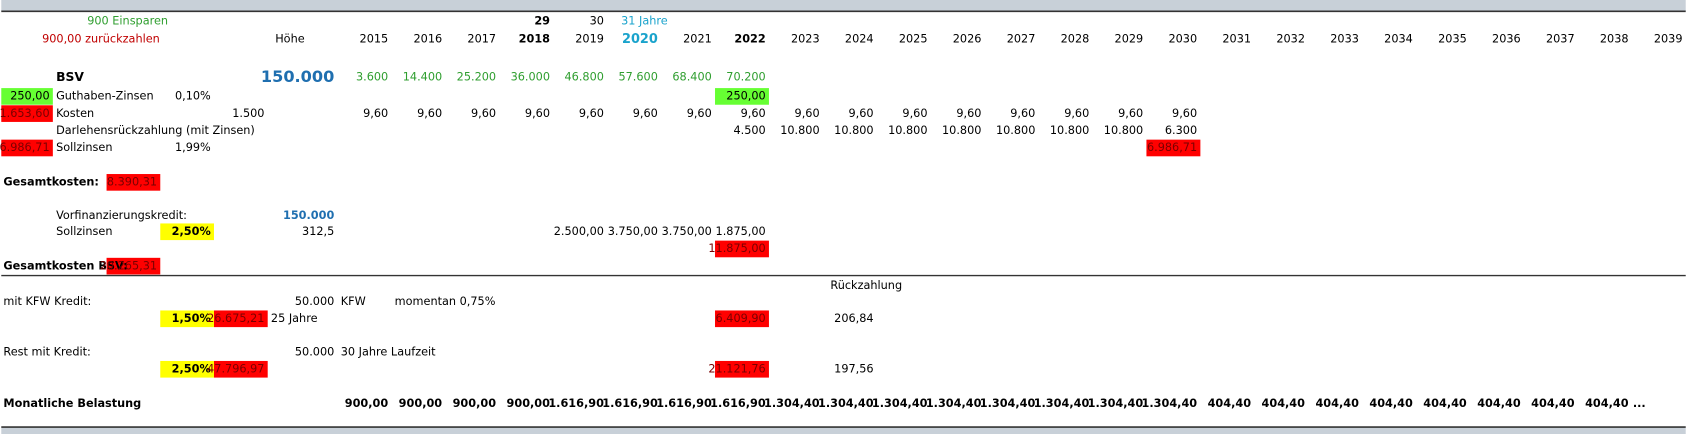  What do you see at coordinates (318, 231) in the screenshot?
I see `cell-text: 312,5` at bounding box center [318, 231].